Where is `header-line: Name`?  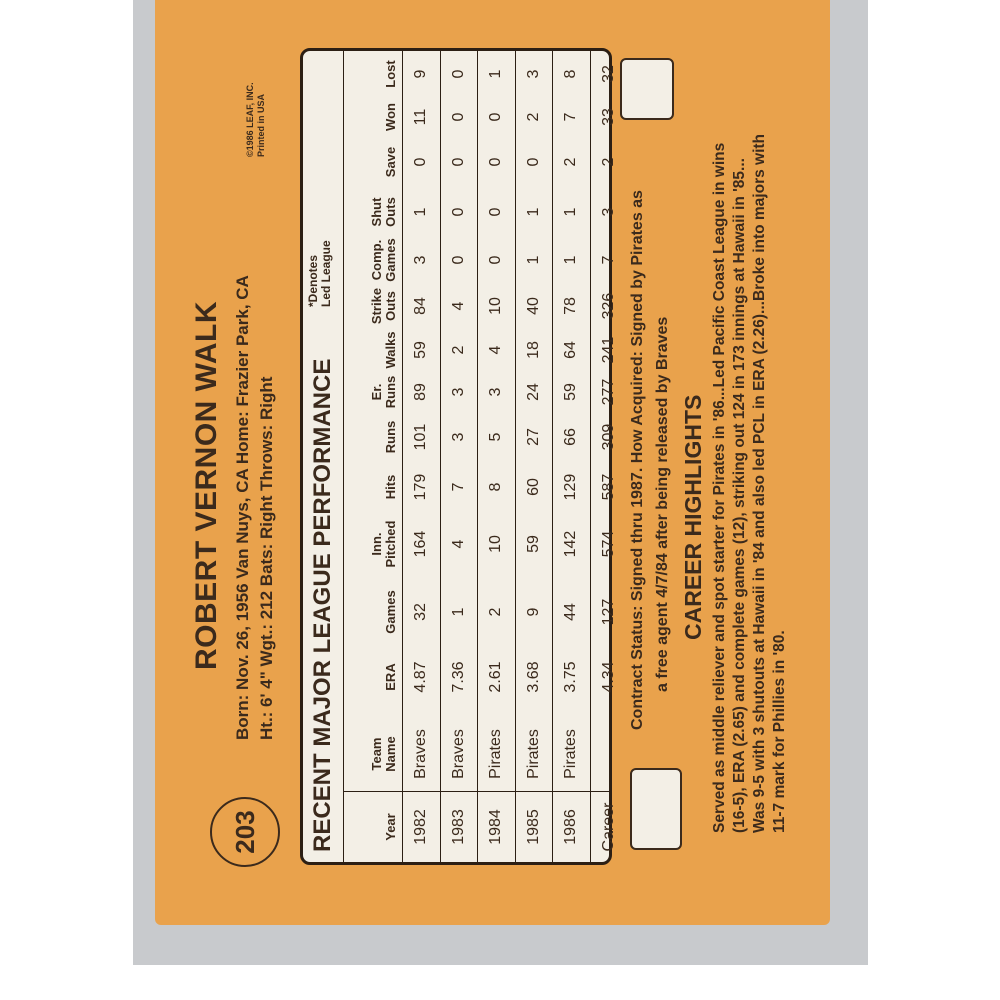
header-line: Name is located at coordinates (390, 754).